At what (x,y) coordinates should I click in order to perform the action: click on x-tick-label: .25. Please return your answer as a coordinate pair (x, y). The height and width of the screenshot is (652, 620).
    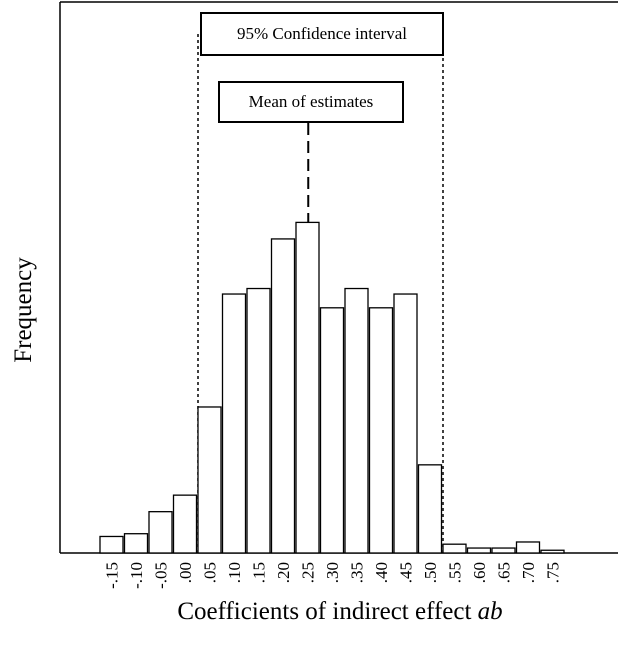
    Looking at the image, I should click on (308, 572).